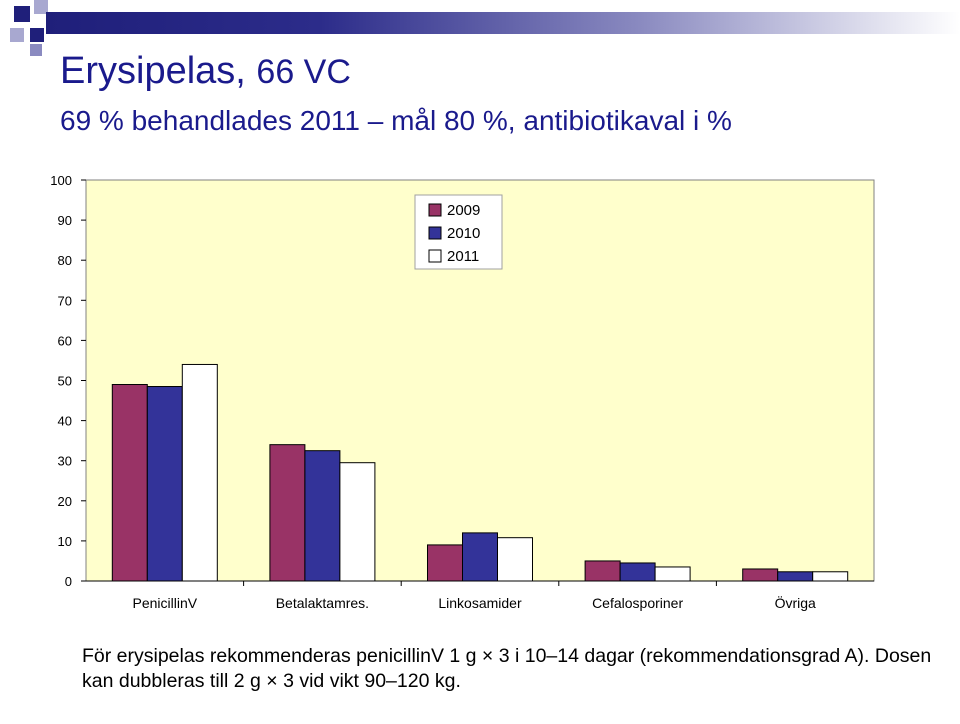 The image size is (960, 724). Describe the element at coordinates (503, 23) in the screenshot. I see `header-gradient-bar` at that location.